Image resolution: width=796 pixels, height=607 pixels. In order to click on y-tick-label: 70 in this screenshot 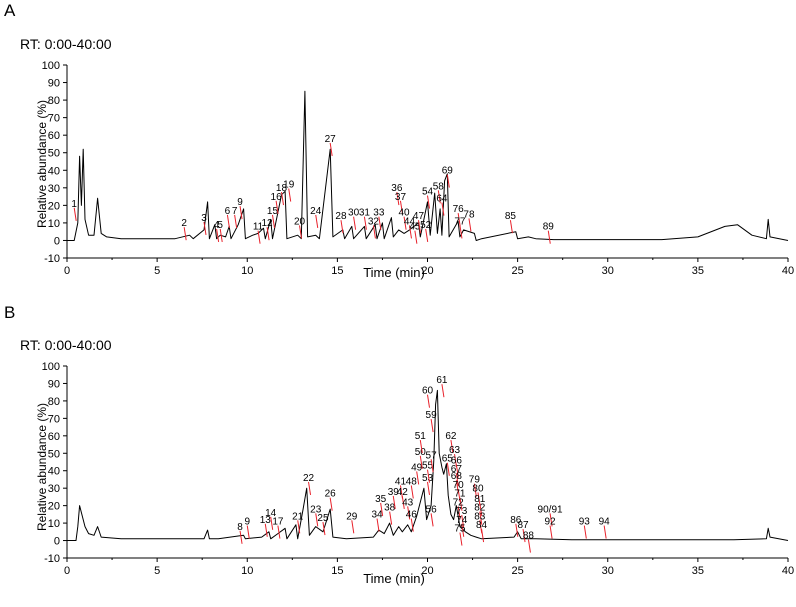, I will do `click(54, 119)`.